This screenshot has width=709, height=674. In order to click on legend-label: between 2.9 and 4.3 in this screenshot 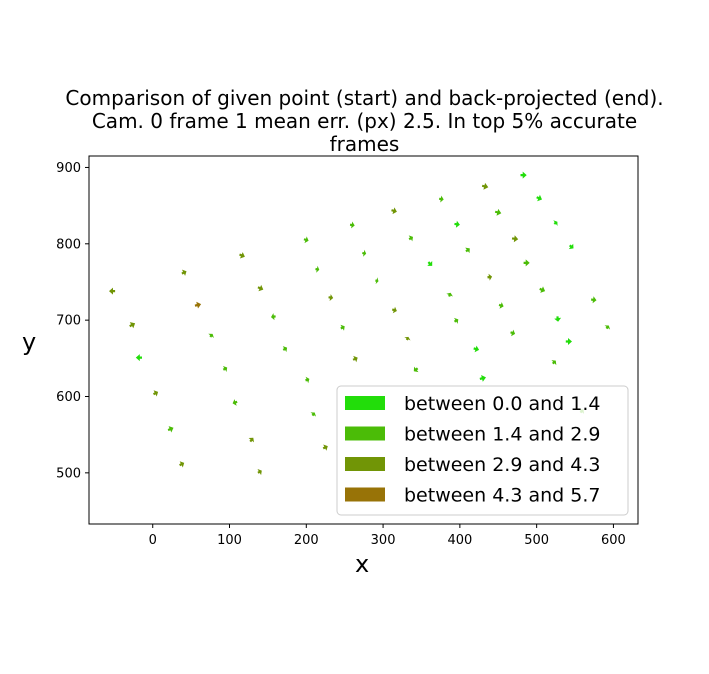, I will do `click(502, 465)`.